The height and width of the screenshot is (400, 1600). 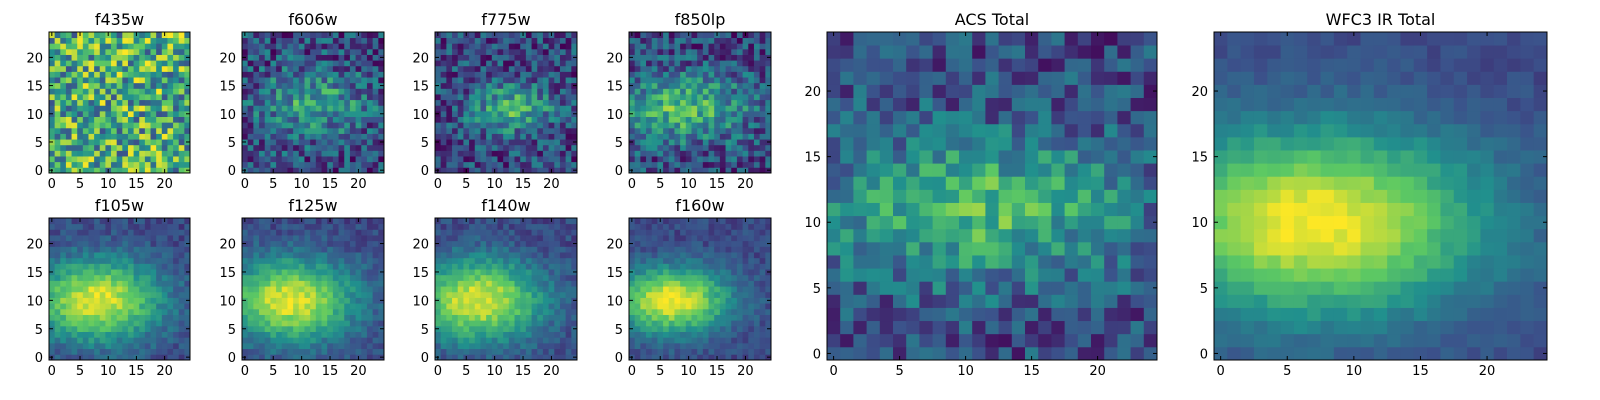 I want to click on x-tick-label: 10, so click(x=688, y=184).